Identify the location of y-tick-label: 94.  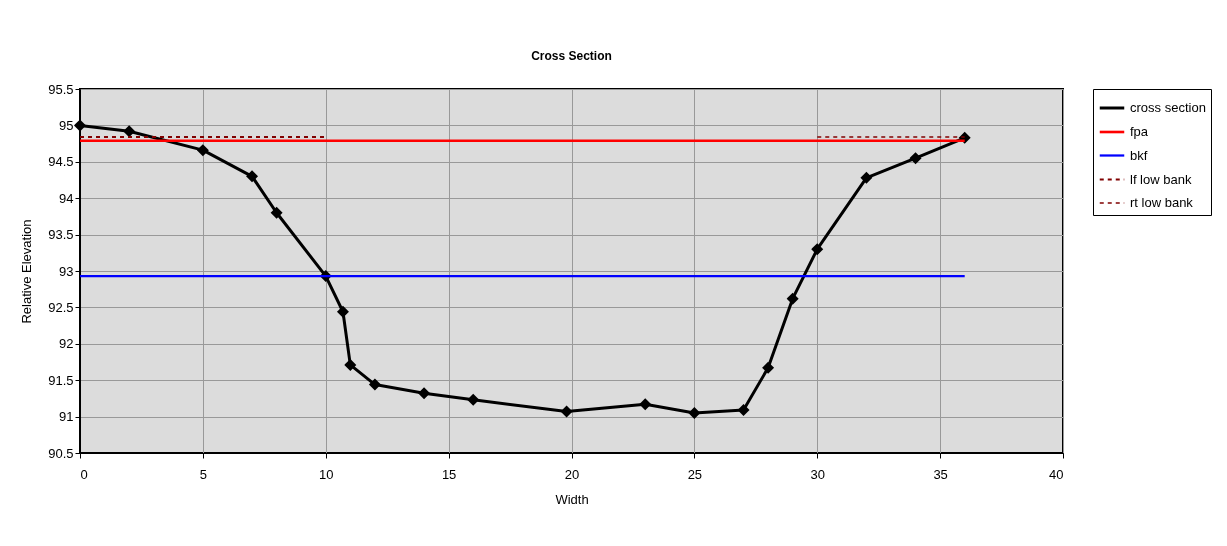
(66, 198).